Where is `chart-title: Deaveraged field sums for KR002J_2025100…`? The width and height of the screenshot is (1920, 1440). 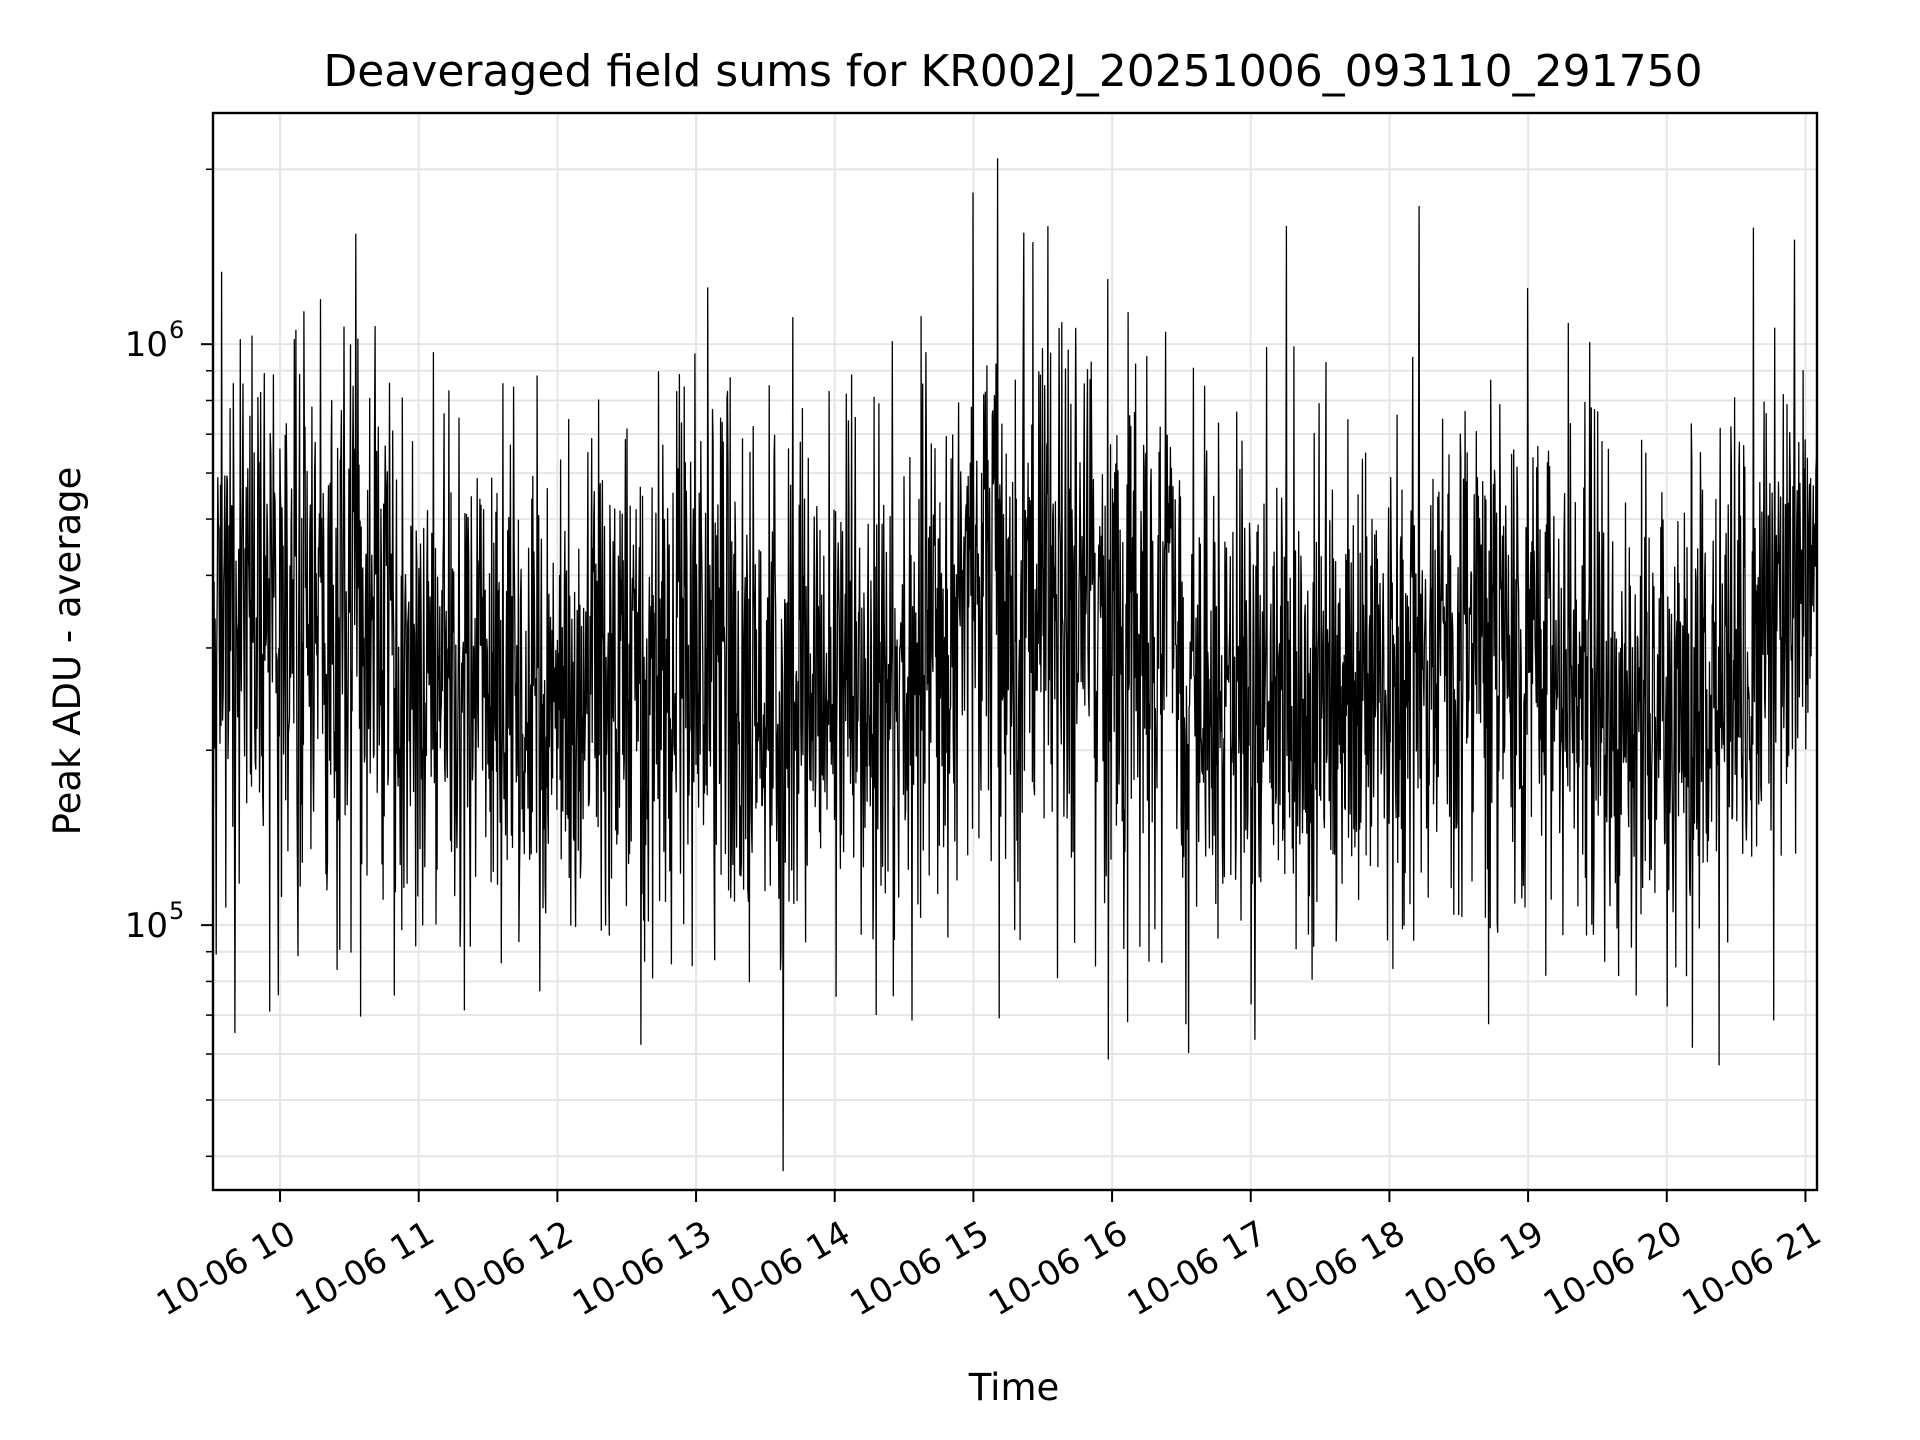 chart-title: Deaveraged field sums for KR002J_2025100… is located at coordinates (1012, 71).